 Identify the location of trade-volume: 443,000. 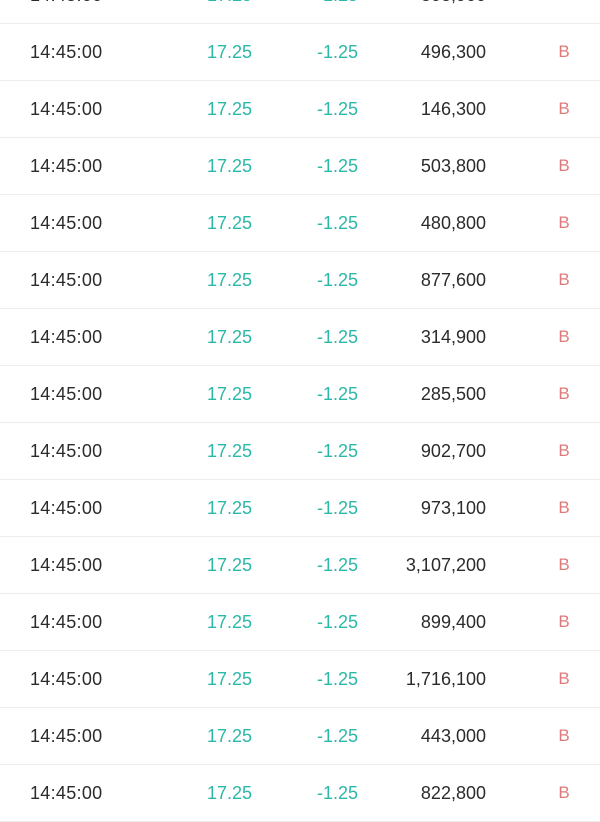
(453, 736).